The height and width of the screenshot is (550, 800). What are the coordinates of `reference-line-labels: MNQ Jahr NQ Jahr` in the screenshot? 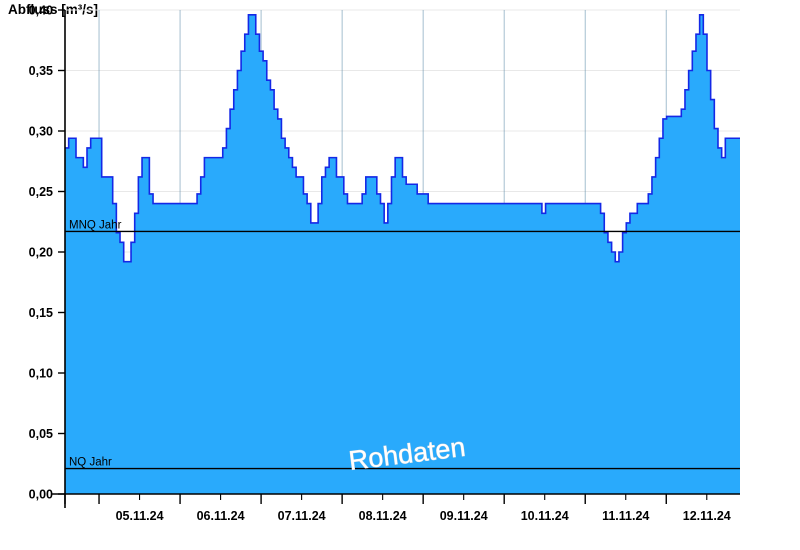 It's located at (95, 343).